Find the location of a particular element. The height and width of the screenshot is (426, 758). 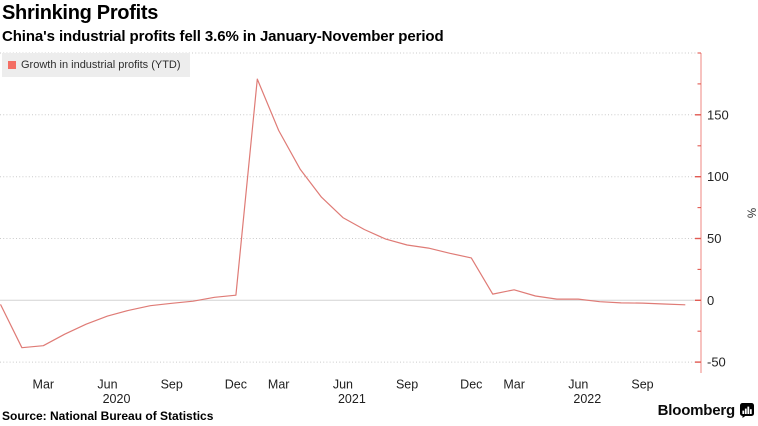

y-tick-label: 0 is located at coordinates (710, 300).